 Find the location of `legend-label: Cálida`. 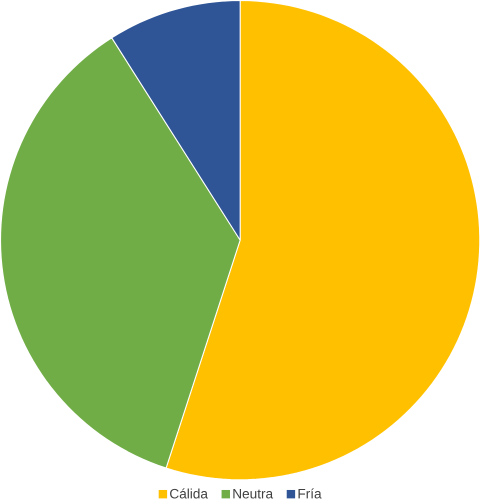

legend-label: Cálida is located at coordinates (189, 493).